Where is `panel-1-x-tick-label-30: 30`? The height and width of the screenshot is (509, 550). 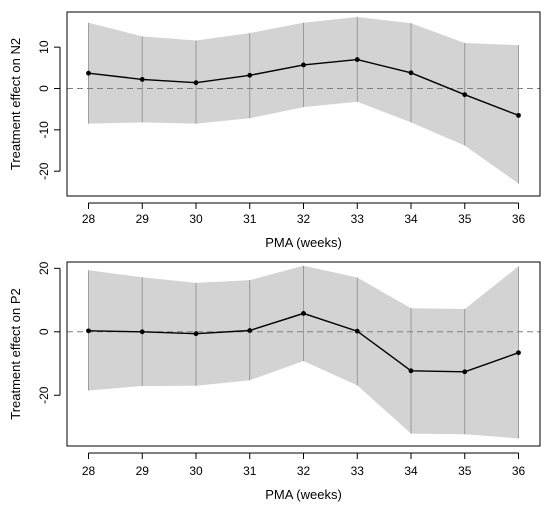 panel-1-x-tick-label-30: 30 is located at coordinates (196, 471).